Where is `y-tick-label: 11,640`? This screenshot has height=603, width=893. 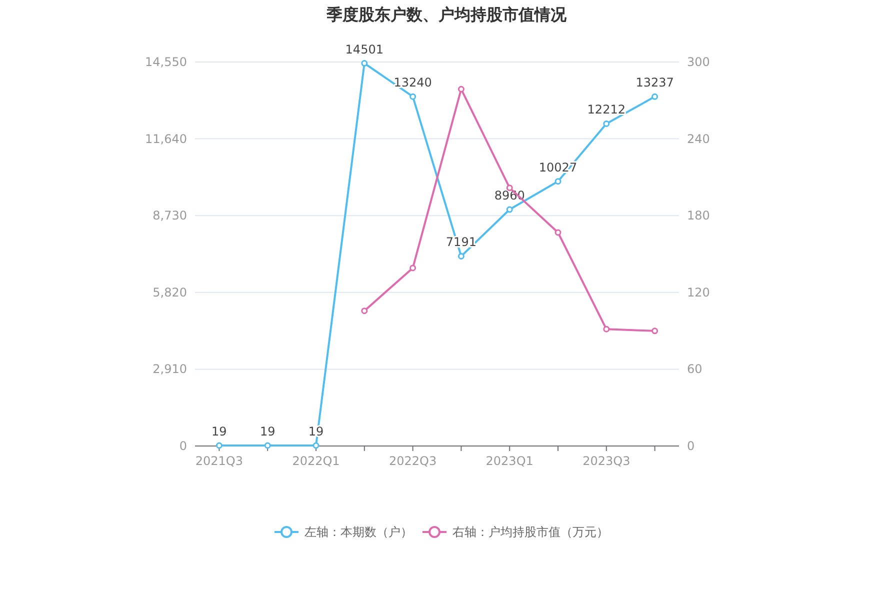
y-tick-label: 11,640 is located at coordinates (166, 139).